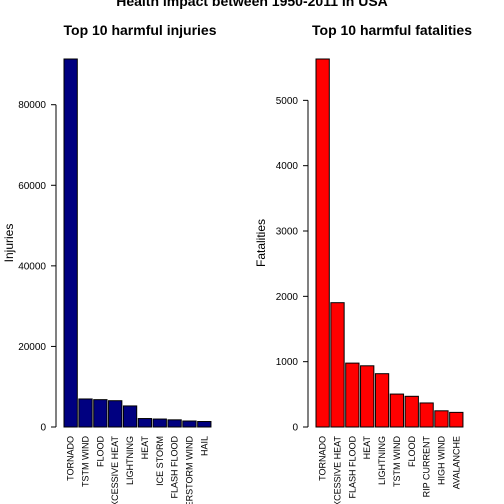  I want to click on fatalities-category-label: TORNADO, so click(323, 458).